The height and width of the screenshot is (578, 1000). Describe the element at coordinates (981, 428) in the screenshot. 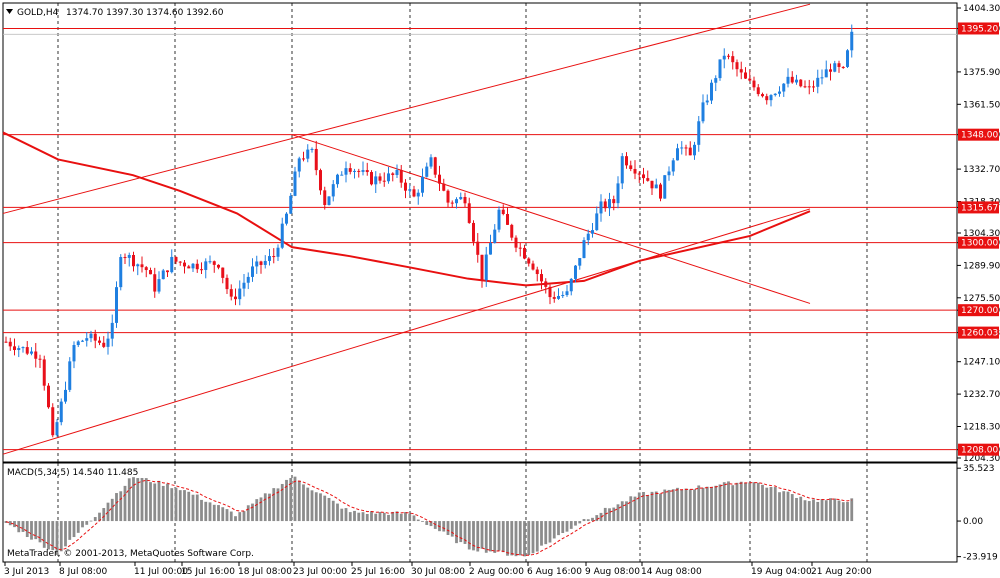

I see `price-tick-label: 1218.30` at that location.